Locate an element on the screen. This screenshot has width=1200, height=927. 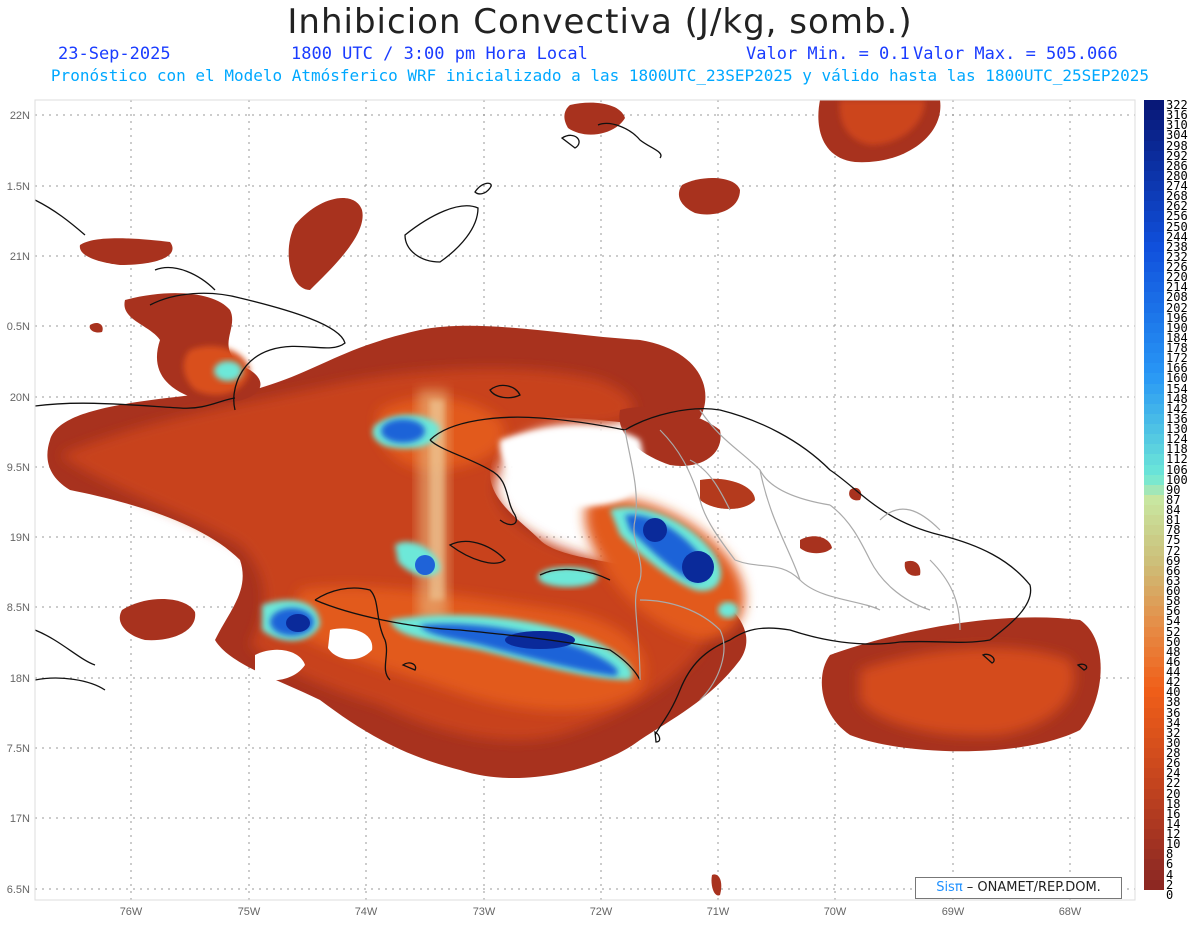
credit-box: Sisπ – ONAMET/REP.DOM. is located at coordinates (1018, 888).